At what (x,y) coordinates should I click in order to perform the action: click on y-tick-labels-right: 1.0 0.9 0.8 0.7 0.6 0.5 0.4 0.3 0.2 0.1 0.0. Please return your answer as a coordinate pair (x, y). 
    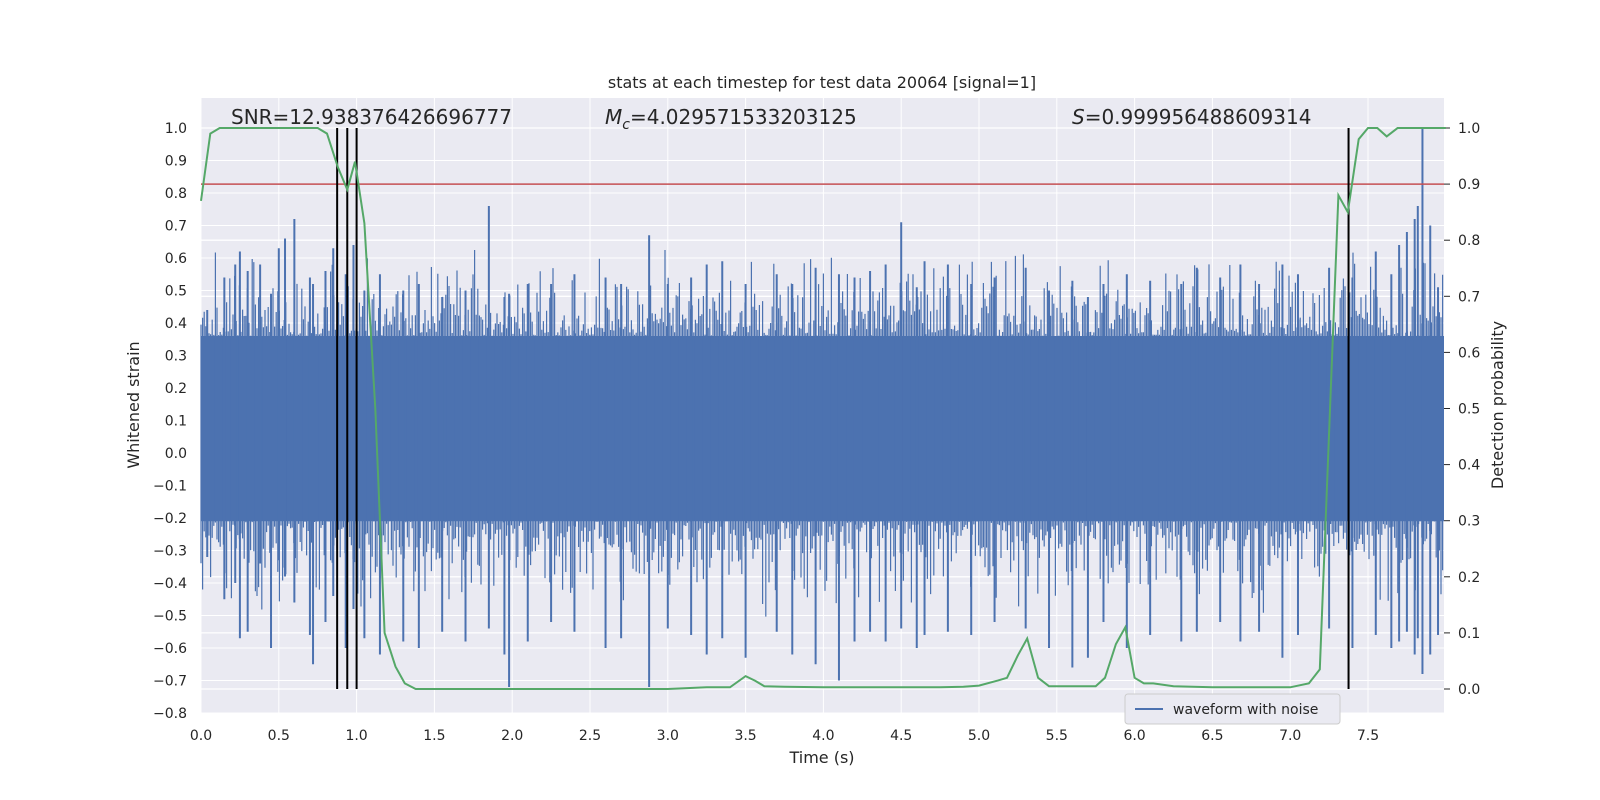
    Looking at the image, I should click on (1469, 409).